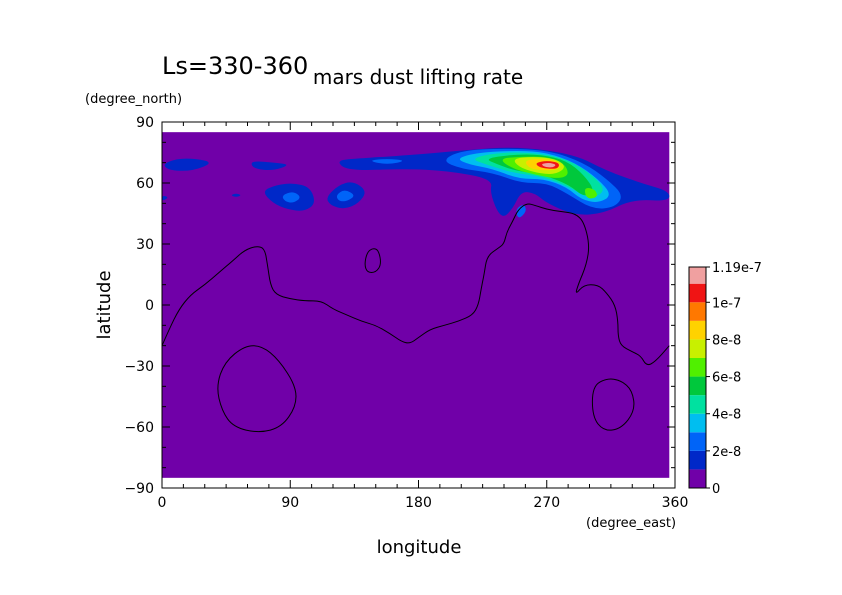 The height and width of the screenshot is (595, 842). What do you see at coordinates (162, 503) in the screenshot?
I see `x-tick-label: 0` at bounding box center [162, 503].